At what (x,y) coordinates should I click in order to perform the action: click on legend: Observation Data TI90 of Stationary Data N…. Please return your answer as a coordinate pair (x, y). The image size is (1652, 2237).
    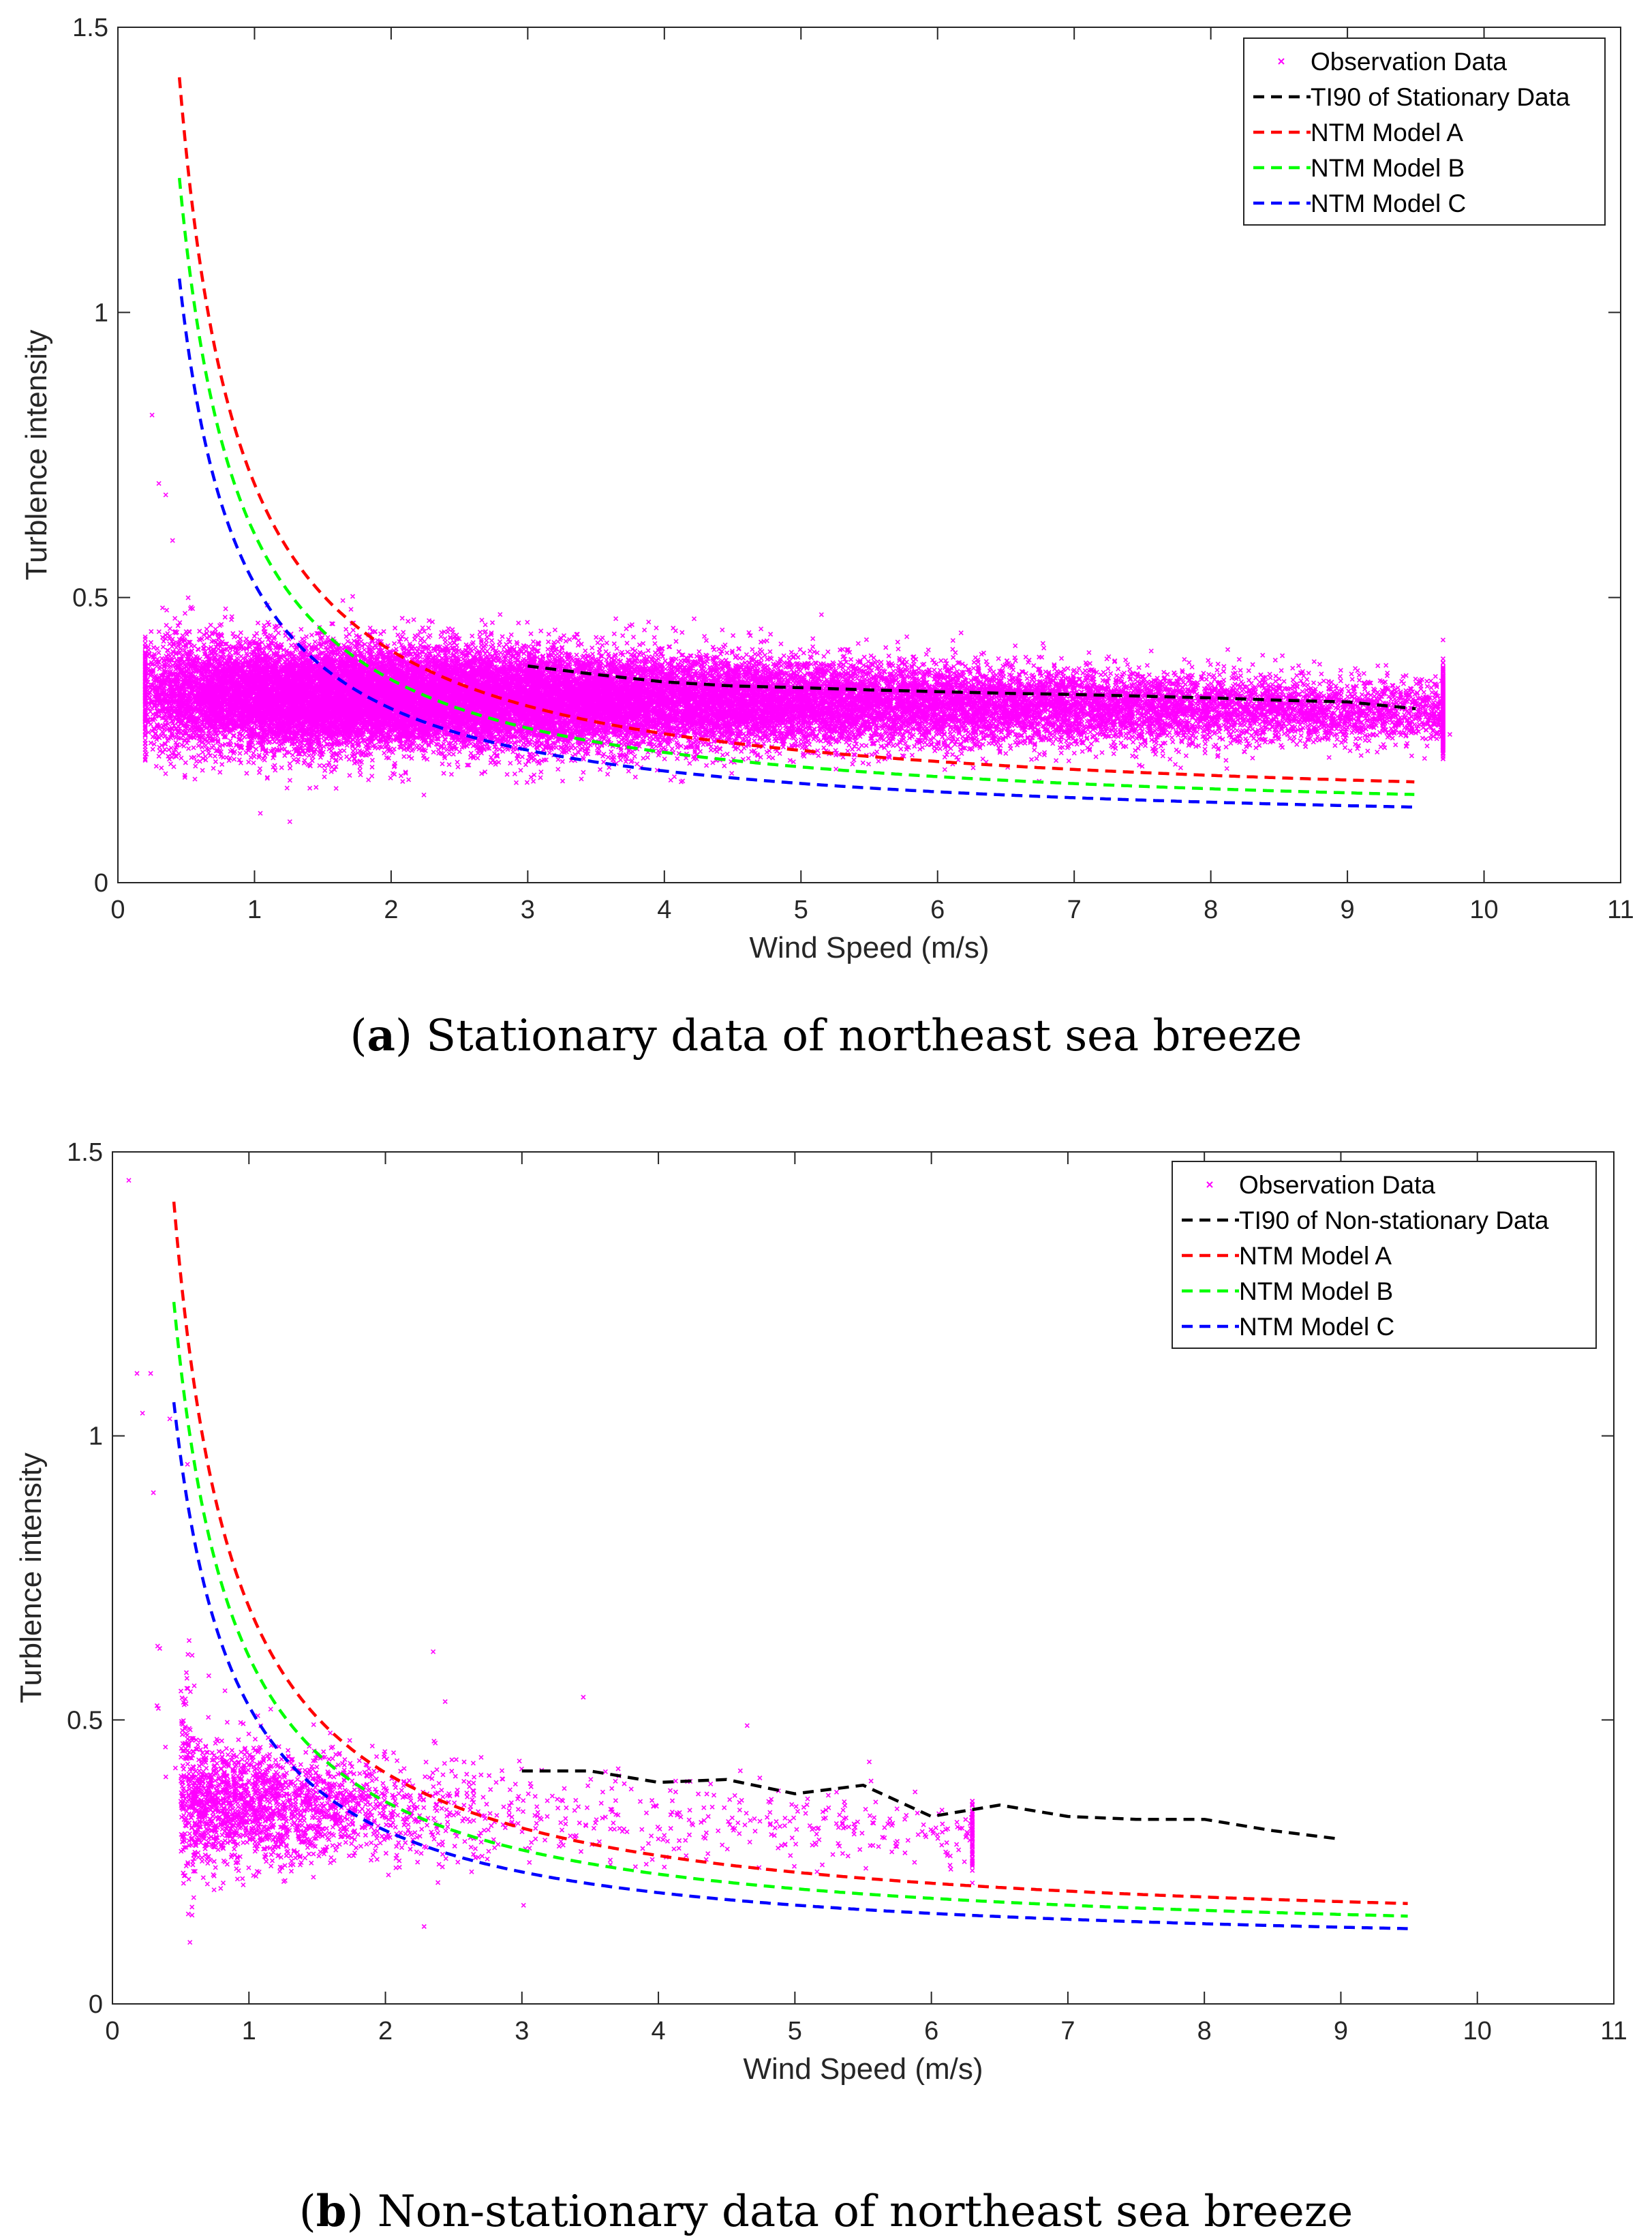
    Looking at the image, I should click on (1424, 131).